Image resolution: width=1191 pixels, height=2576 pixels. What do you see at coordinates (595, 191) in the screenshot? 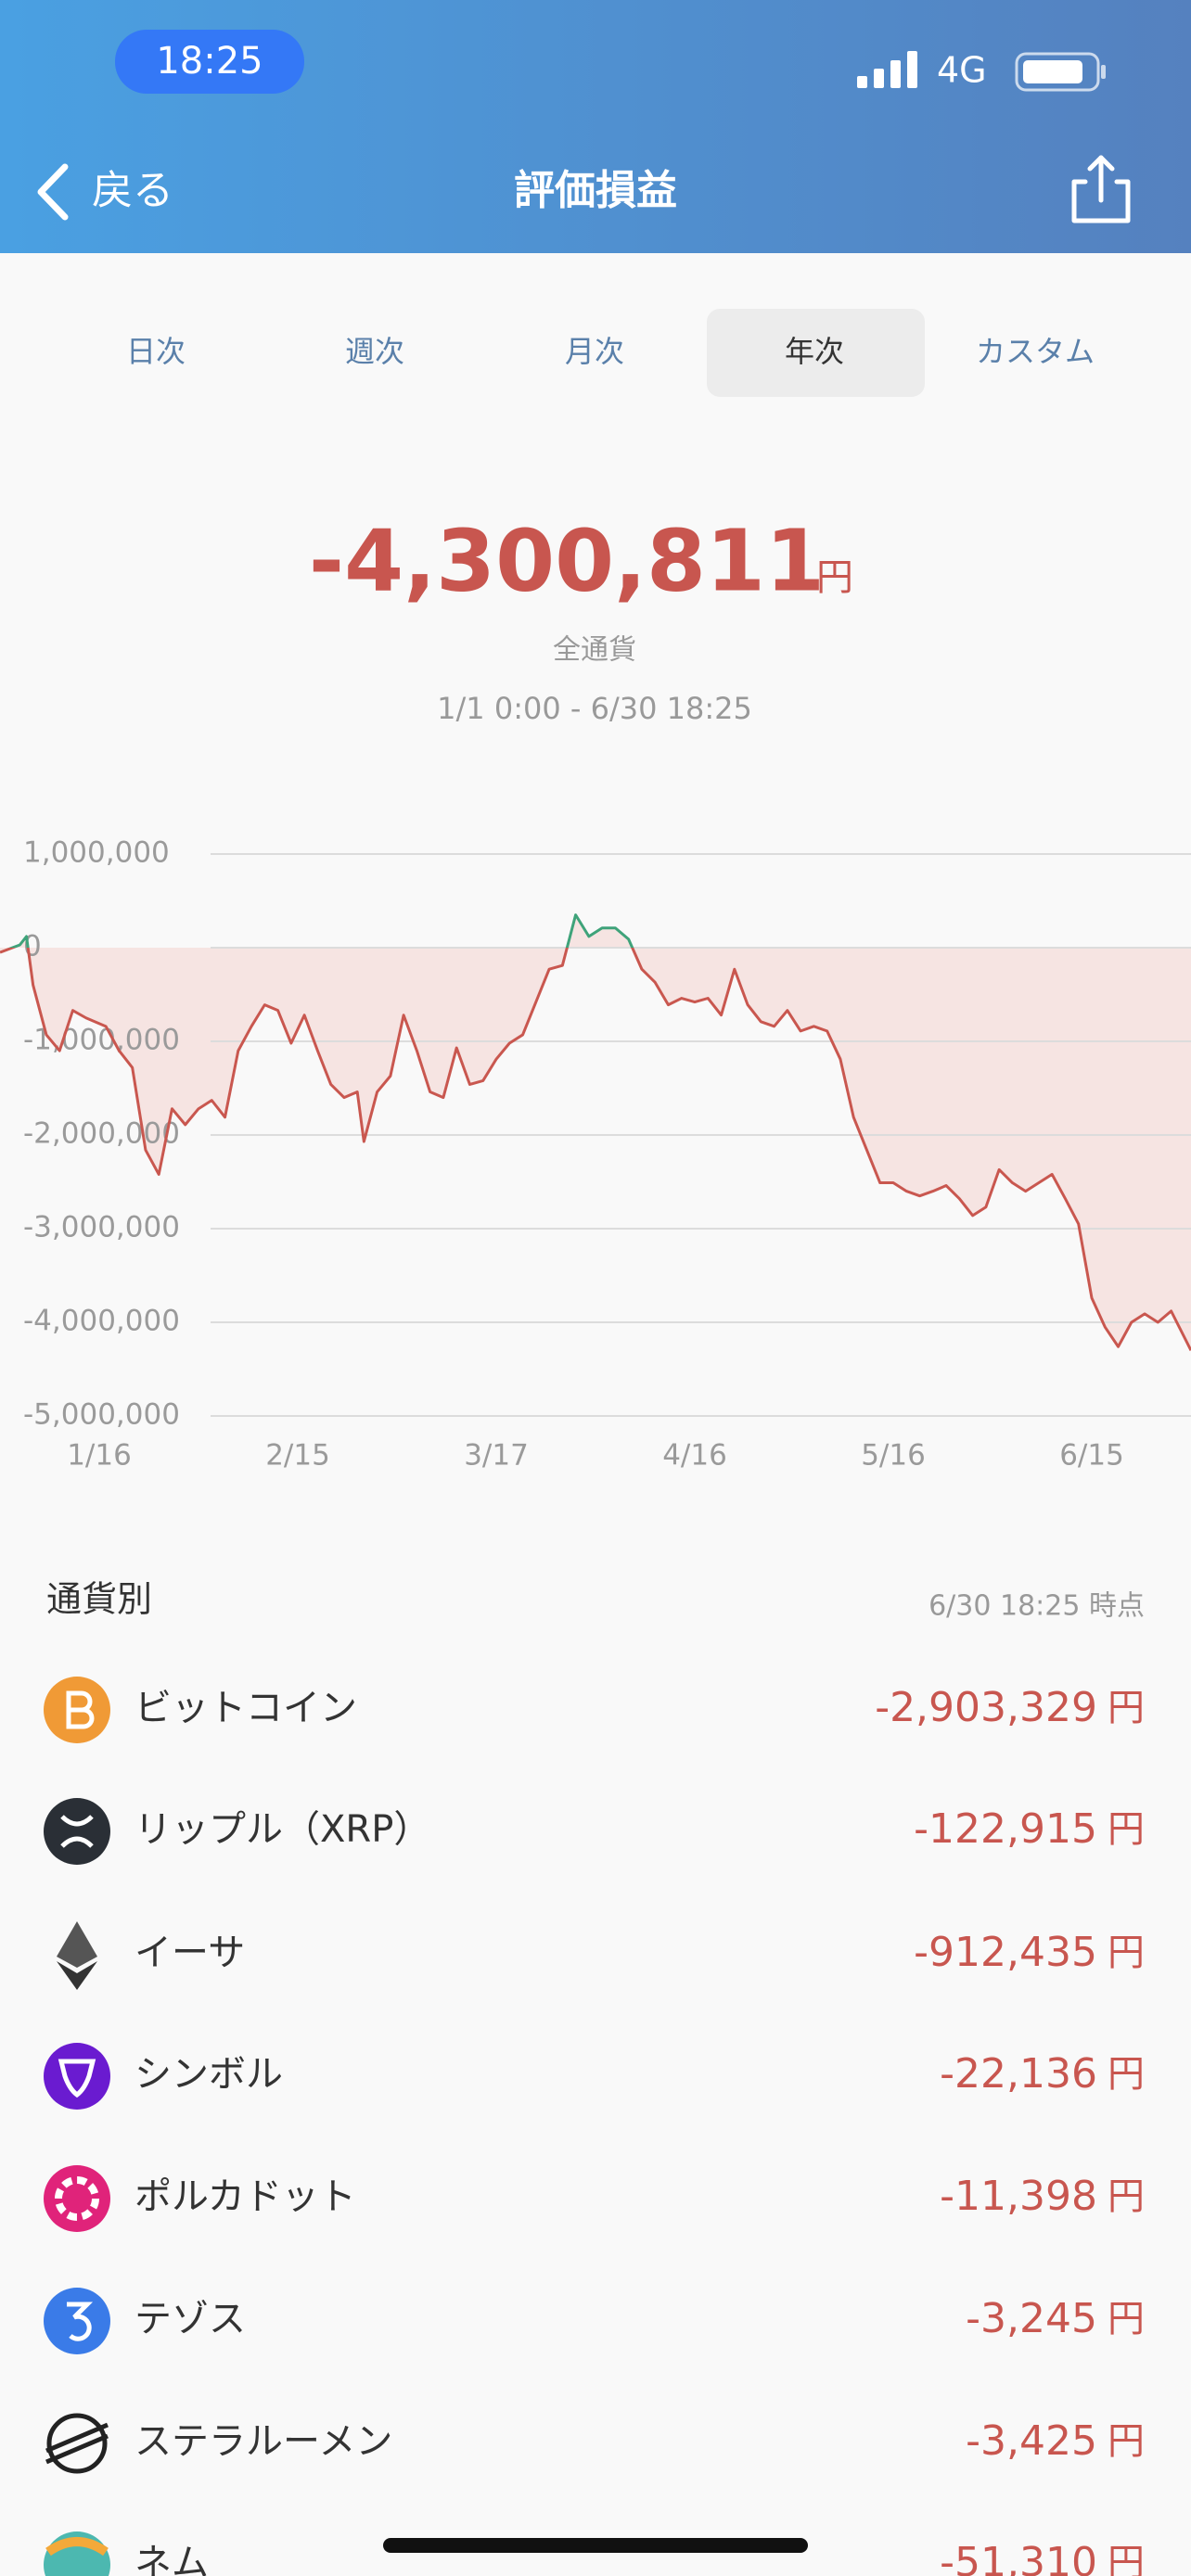
I see `nav-title: 評価損益` at bounding box center [595, 191].